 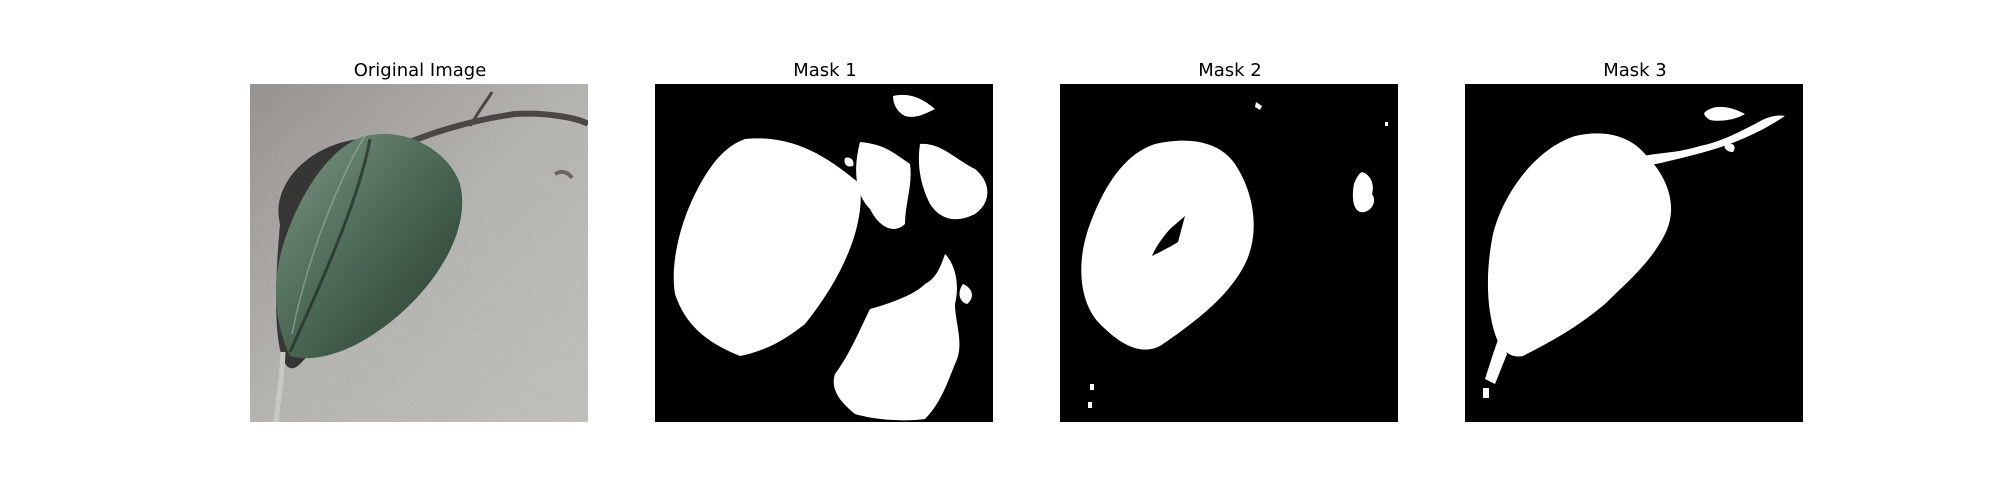 I want to click on panel-title: Mask 3, so click(x=1635, y=70).